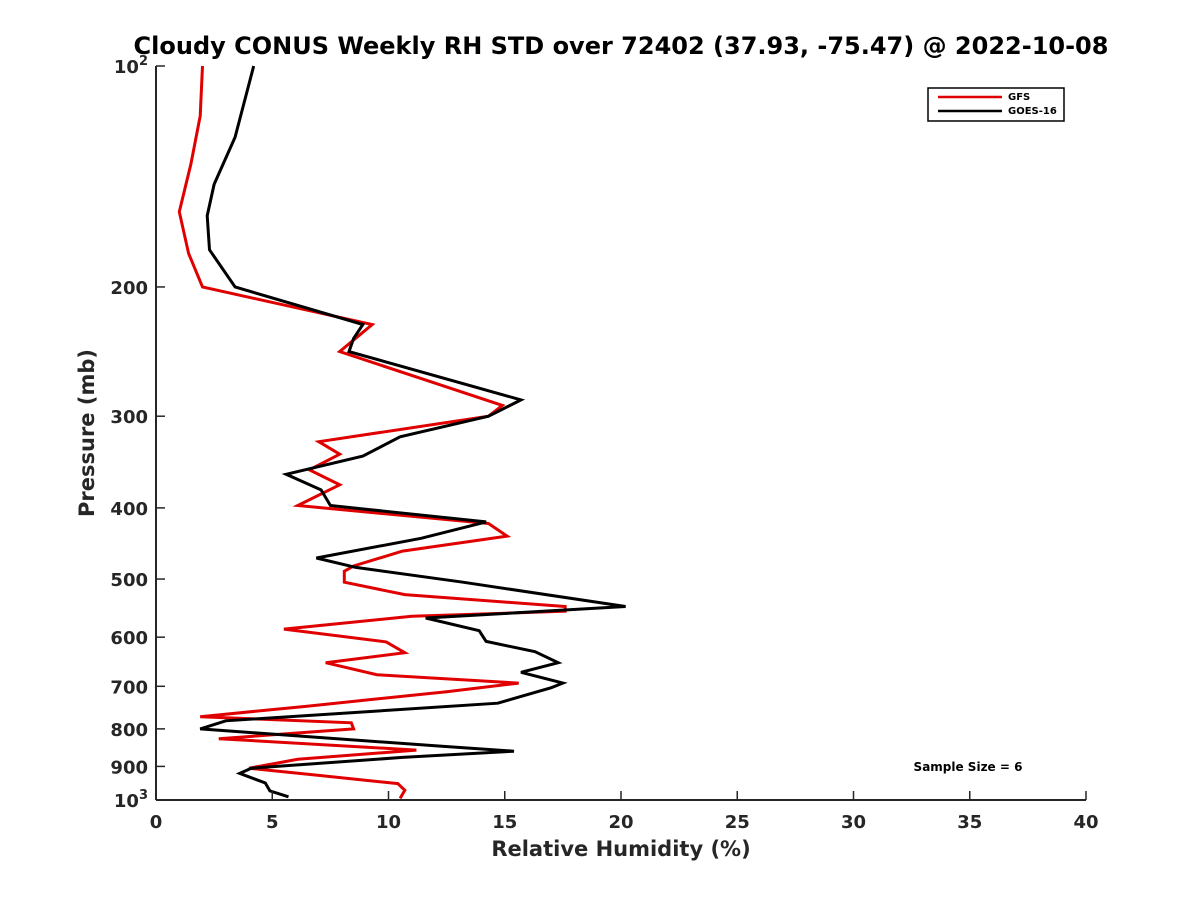 Image resolution: width=1200 pixels, height=900 pixels. What do you see at coordinates (129, 417) in the screenshot?
I see `y-tick-label: 300` at bounding box center [129, 417].